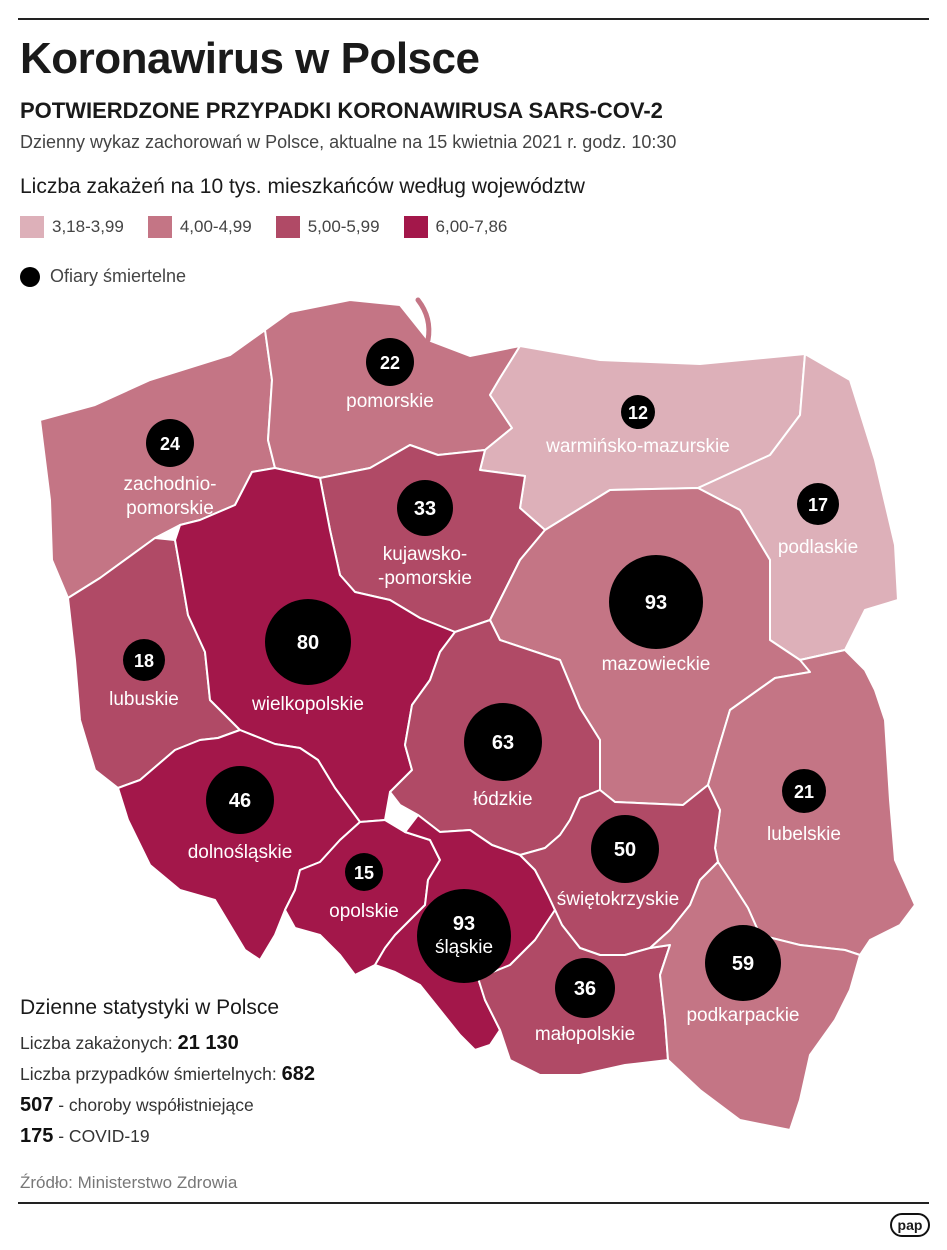  Describe the element at coordinates (818, 520) in the screenshot. I see `region-marker-podlaskie: 17 podlaskie` at that location.